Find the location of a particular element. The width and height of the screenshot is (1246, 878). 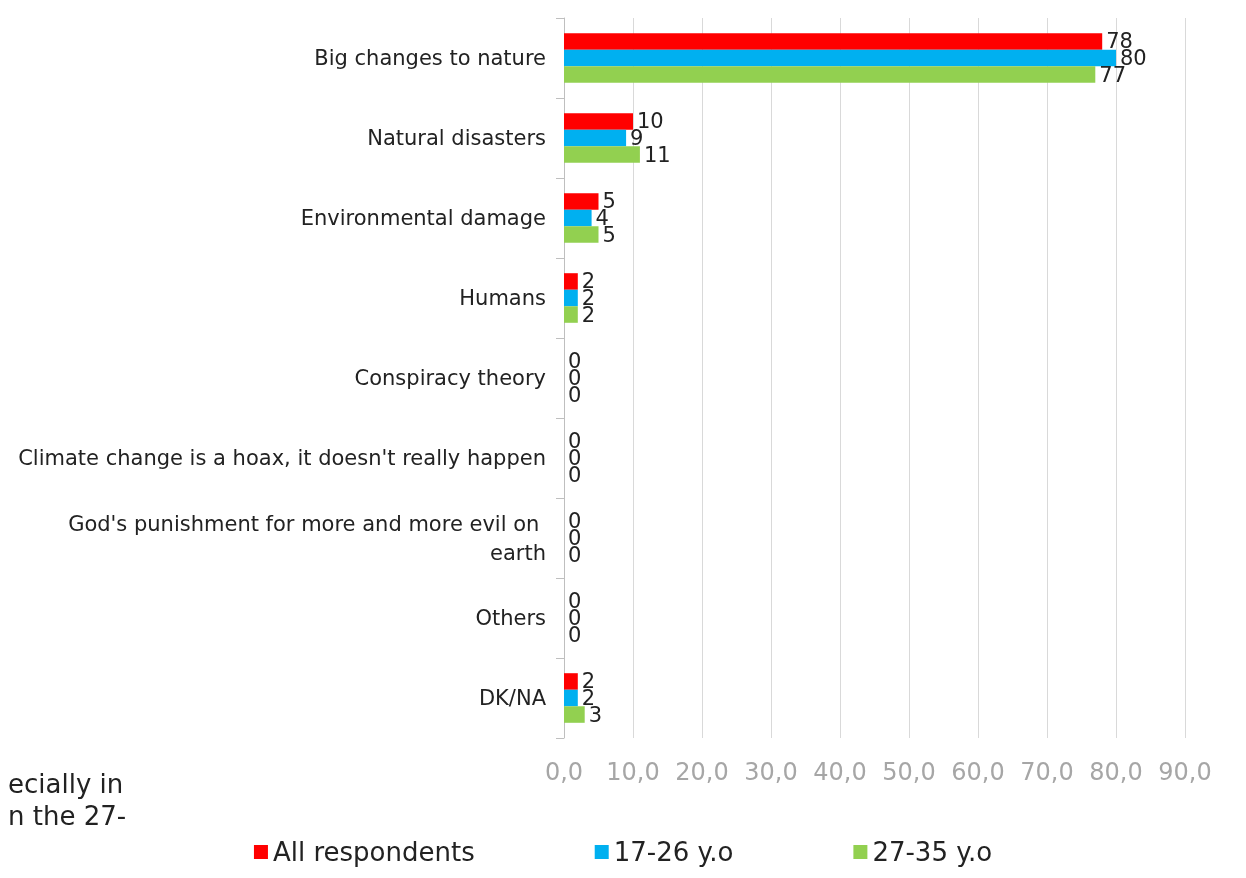

data-label: 11 is located at coordinates (657, 154).